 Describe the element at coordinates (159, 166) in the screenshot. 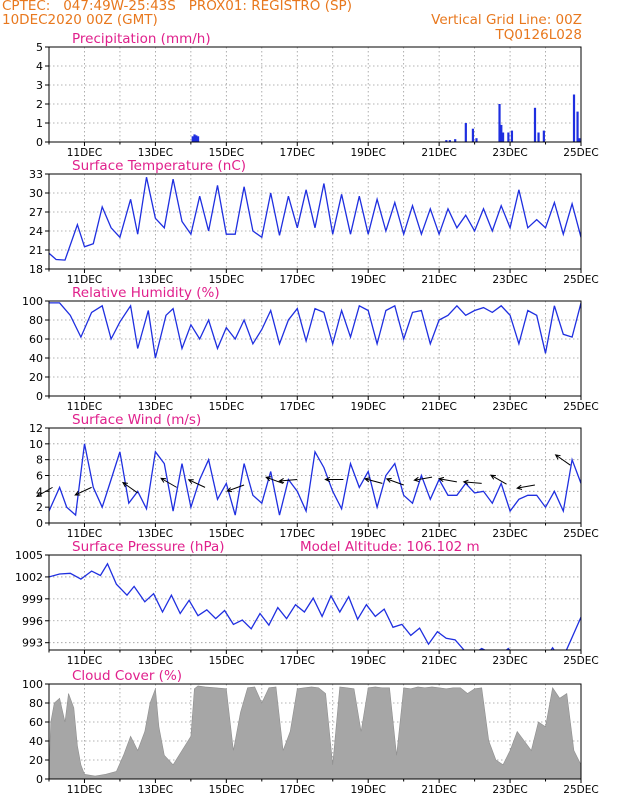

I see `panel-title: Surface Temperature (nC)` at that location.